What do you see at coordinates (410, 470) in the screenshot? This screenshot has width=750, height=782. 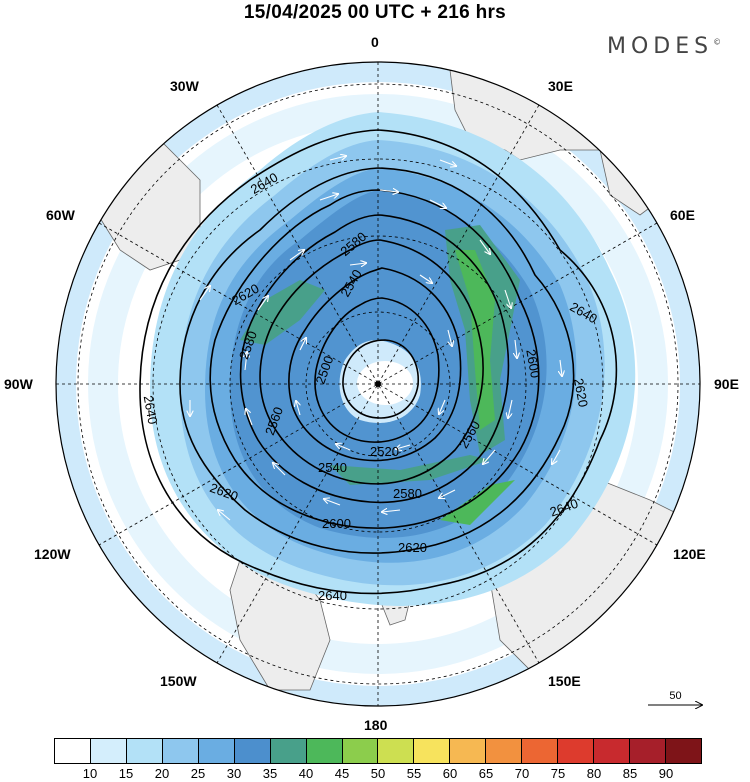 I see `wind-shade-40-south` at bounding box center [410, 470].